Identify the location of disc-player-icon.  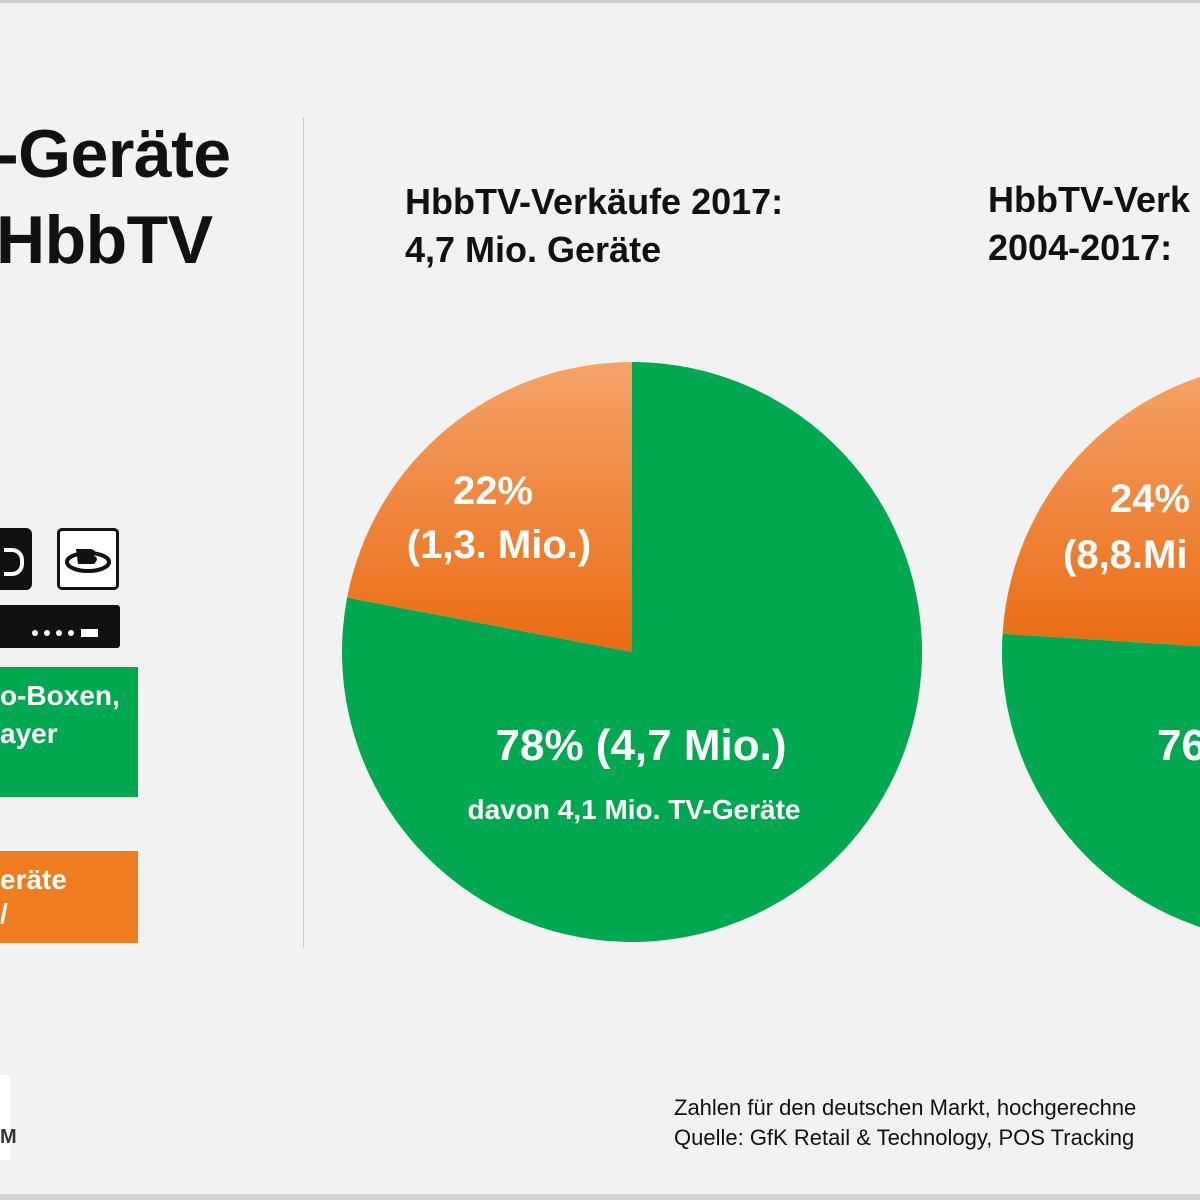
(16, 559).